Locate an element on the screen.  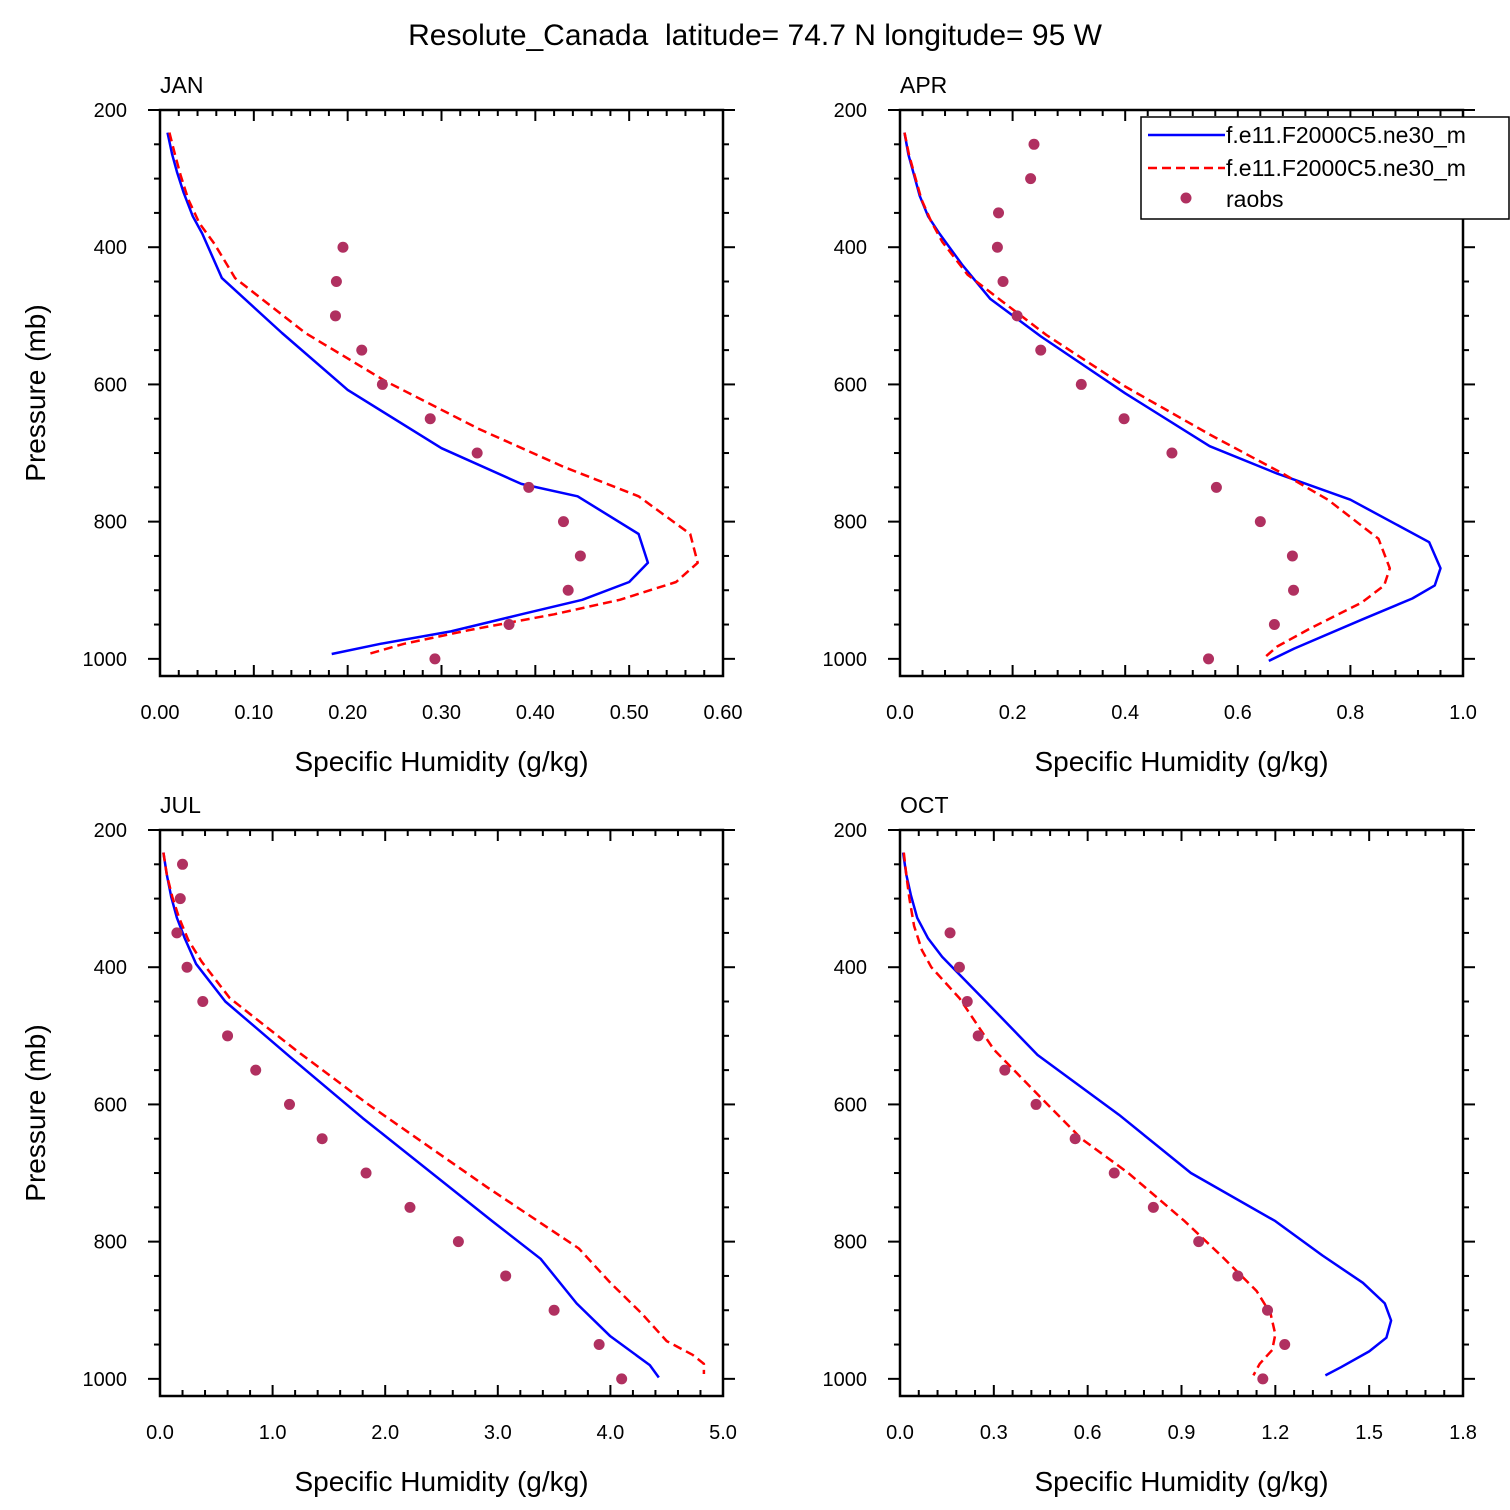
panel-label: APR is located at coordinates (923, 85).